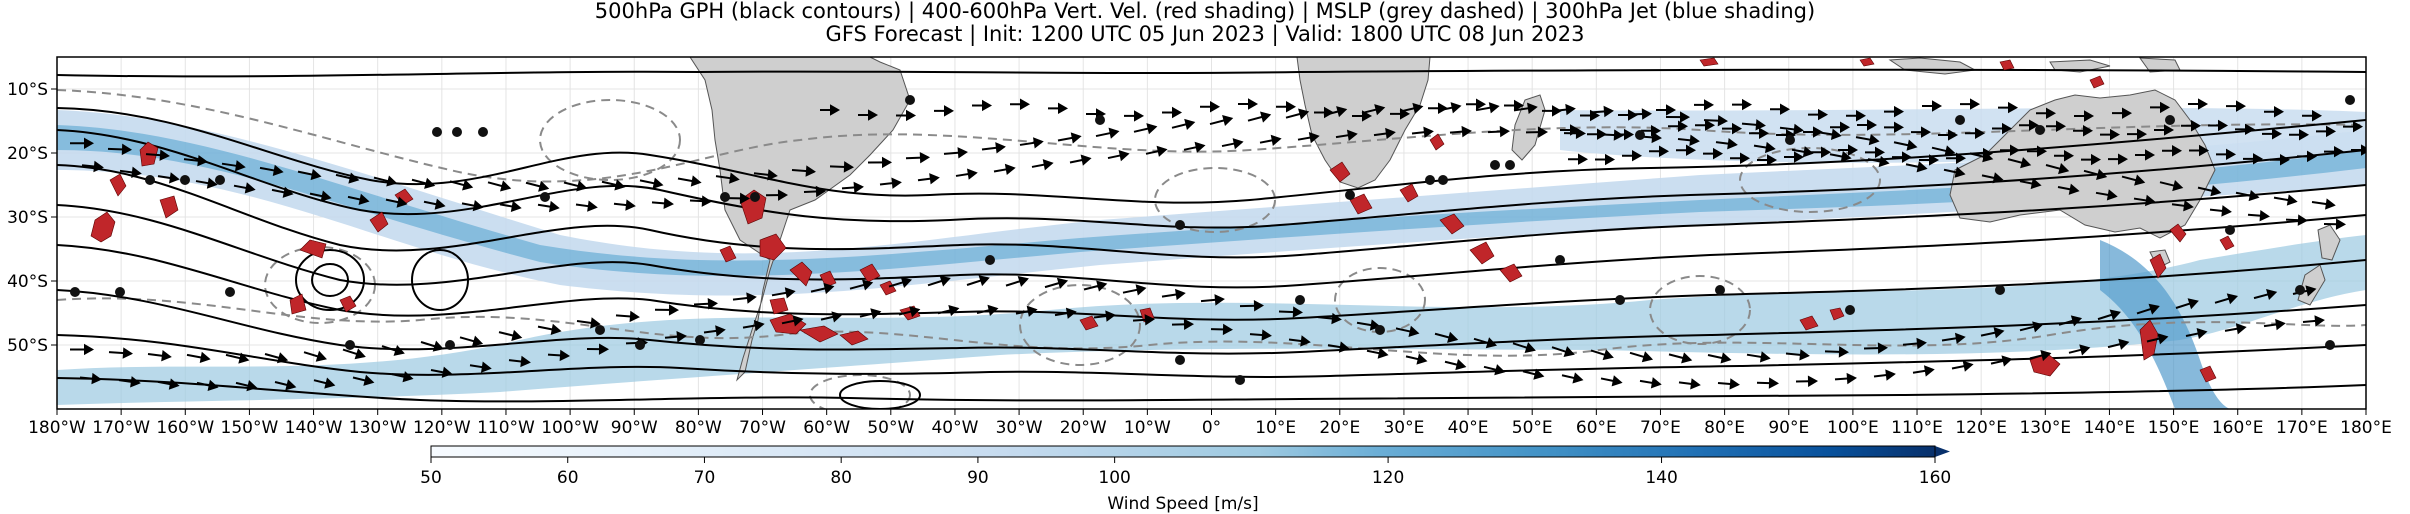  Describe the element at coordinates (1083, 428) in the screenshot. I see `x-tick-label: 20°W` at that location.